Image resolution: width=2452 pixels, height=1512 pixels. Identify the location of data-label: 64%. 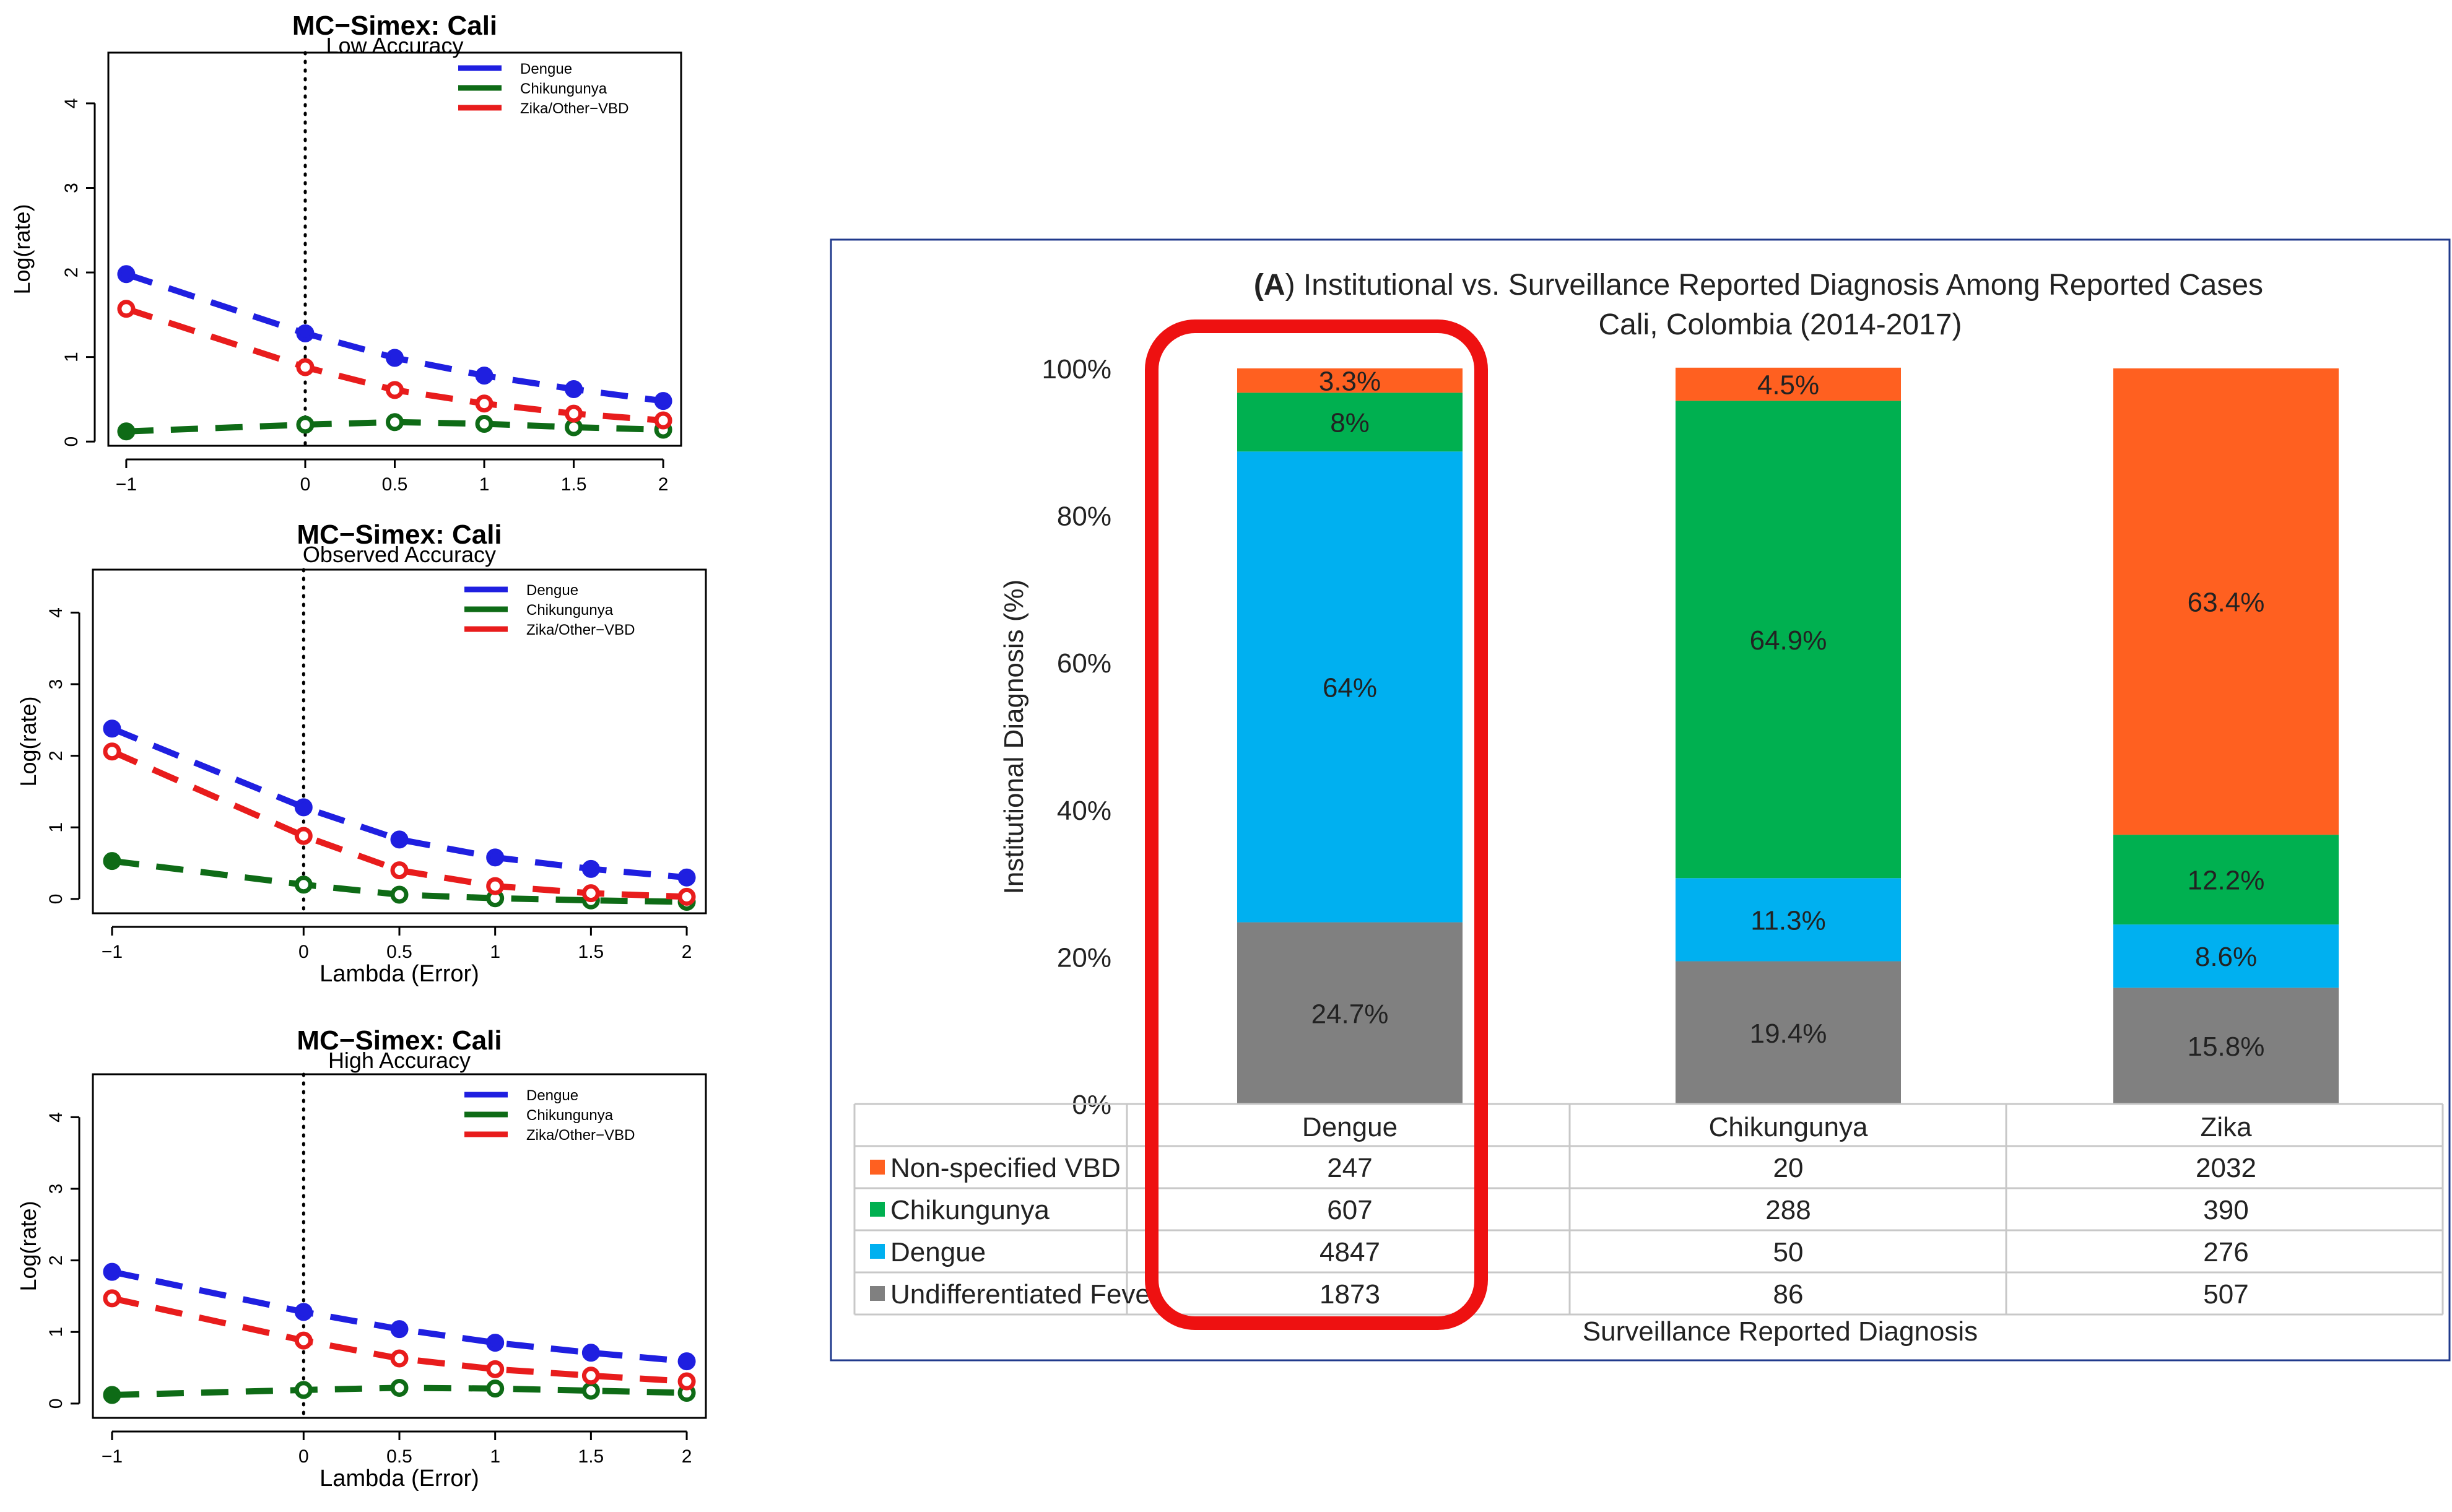
(1350, 688).